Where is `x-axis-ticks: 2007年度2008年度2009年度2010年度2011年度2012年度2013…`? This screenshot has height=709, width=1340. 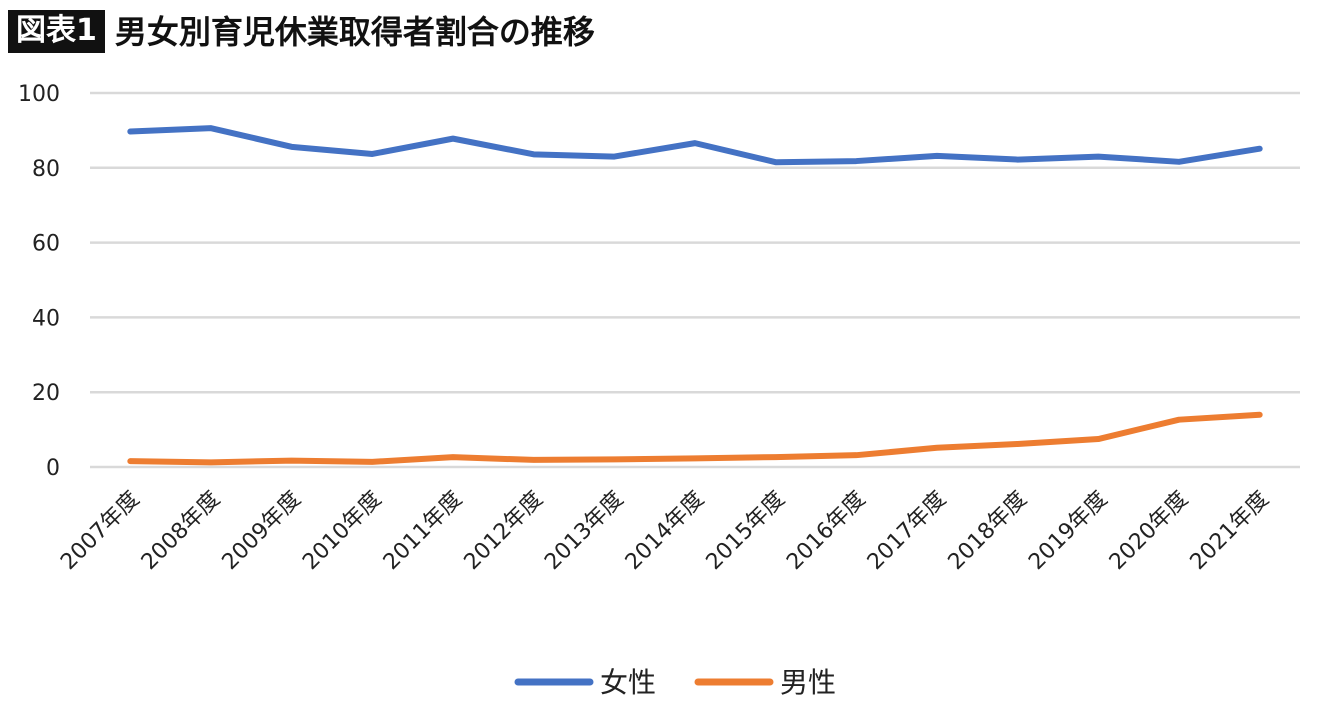
x-axis-ticks: 2007年度2008年度2009年度2010年度2011年度2012年度2013… is located at coordinates (665, 531).